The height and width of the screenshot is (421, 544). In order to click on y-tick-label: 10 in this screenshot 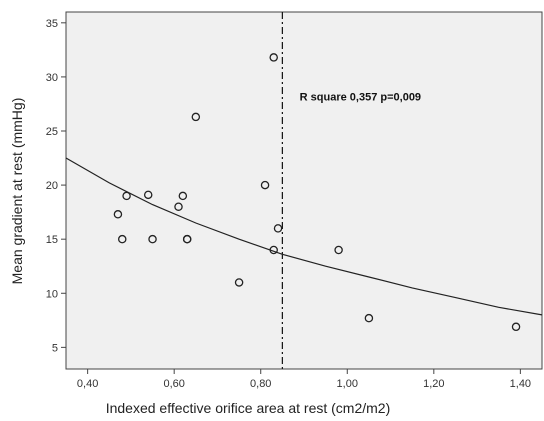, I will do `click(52, 294)`.